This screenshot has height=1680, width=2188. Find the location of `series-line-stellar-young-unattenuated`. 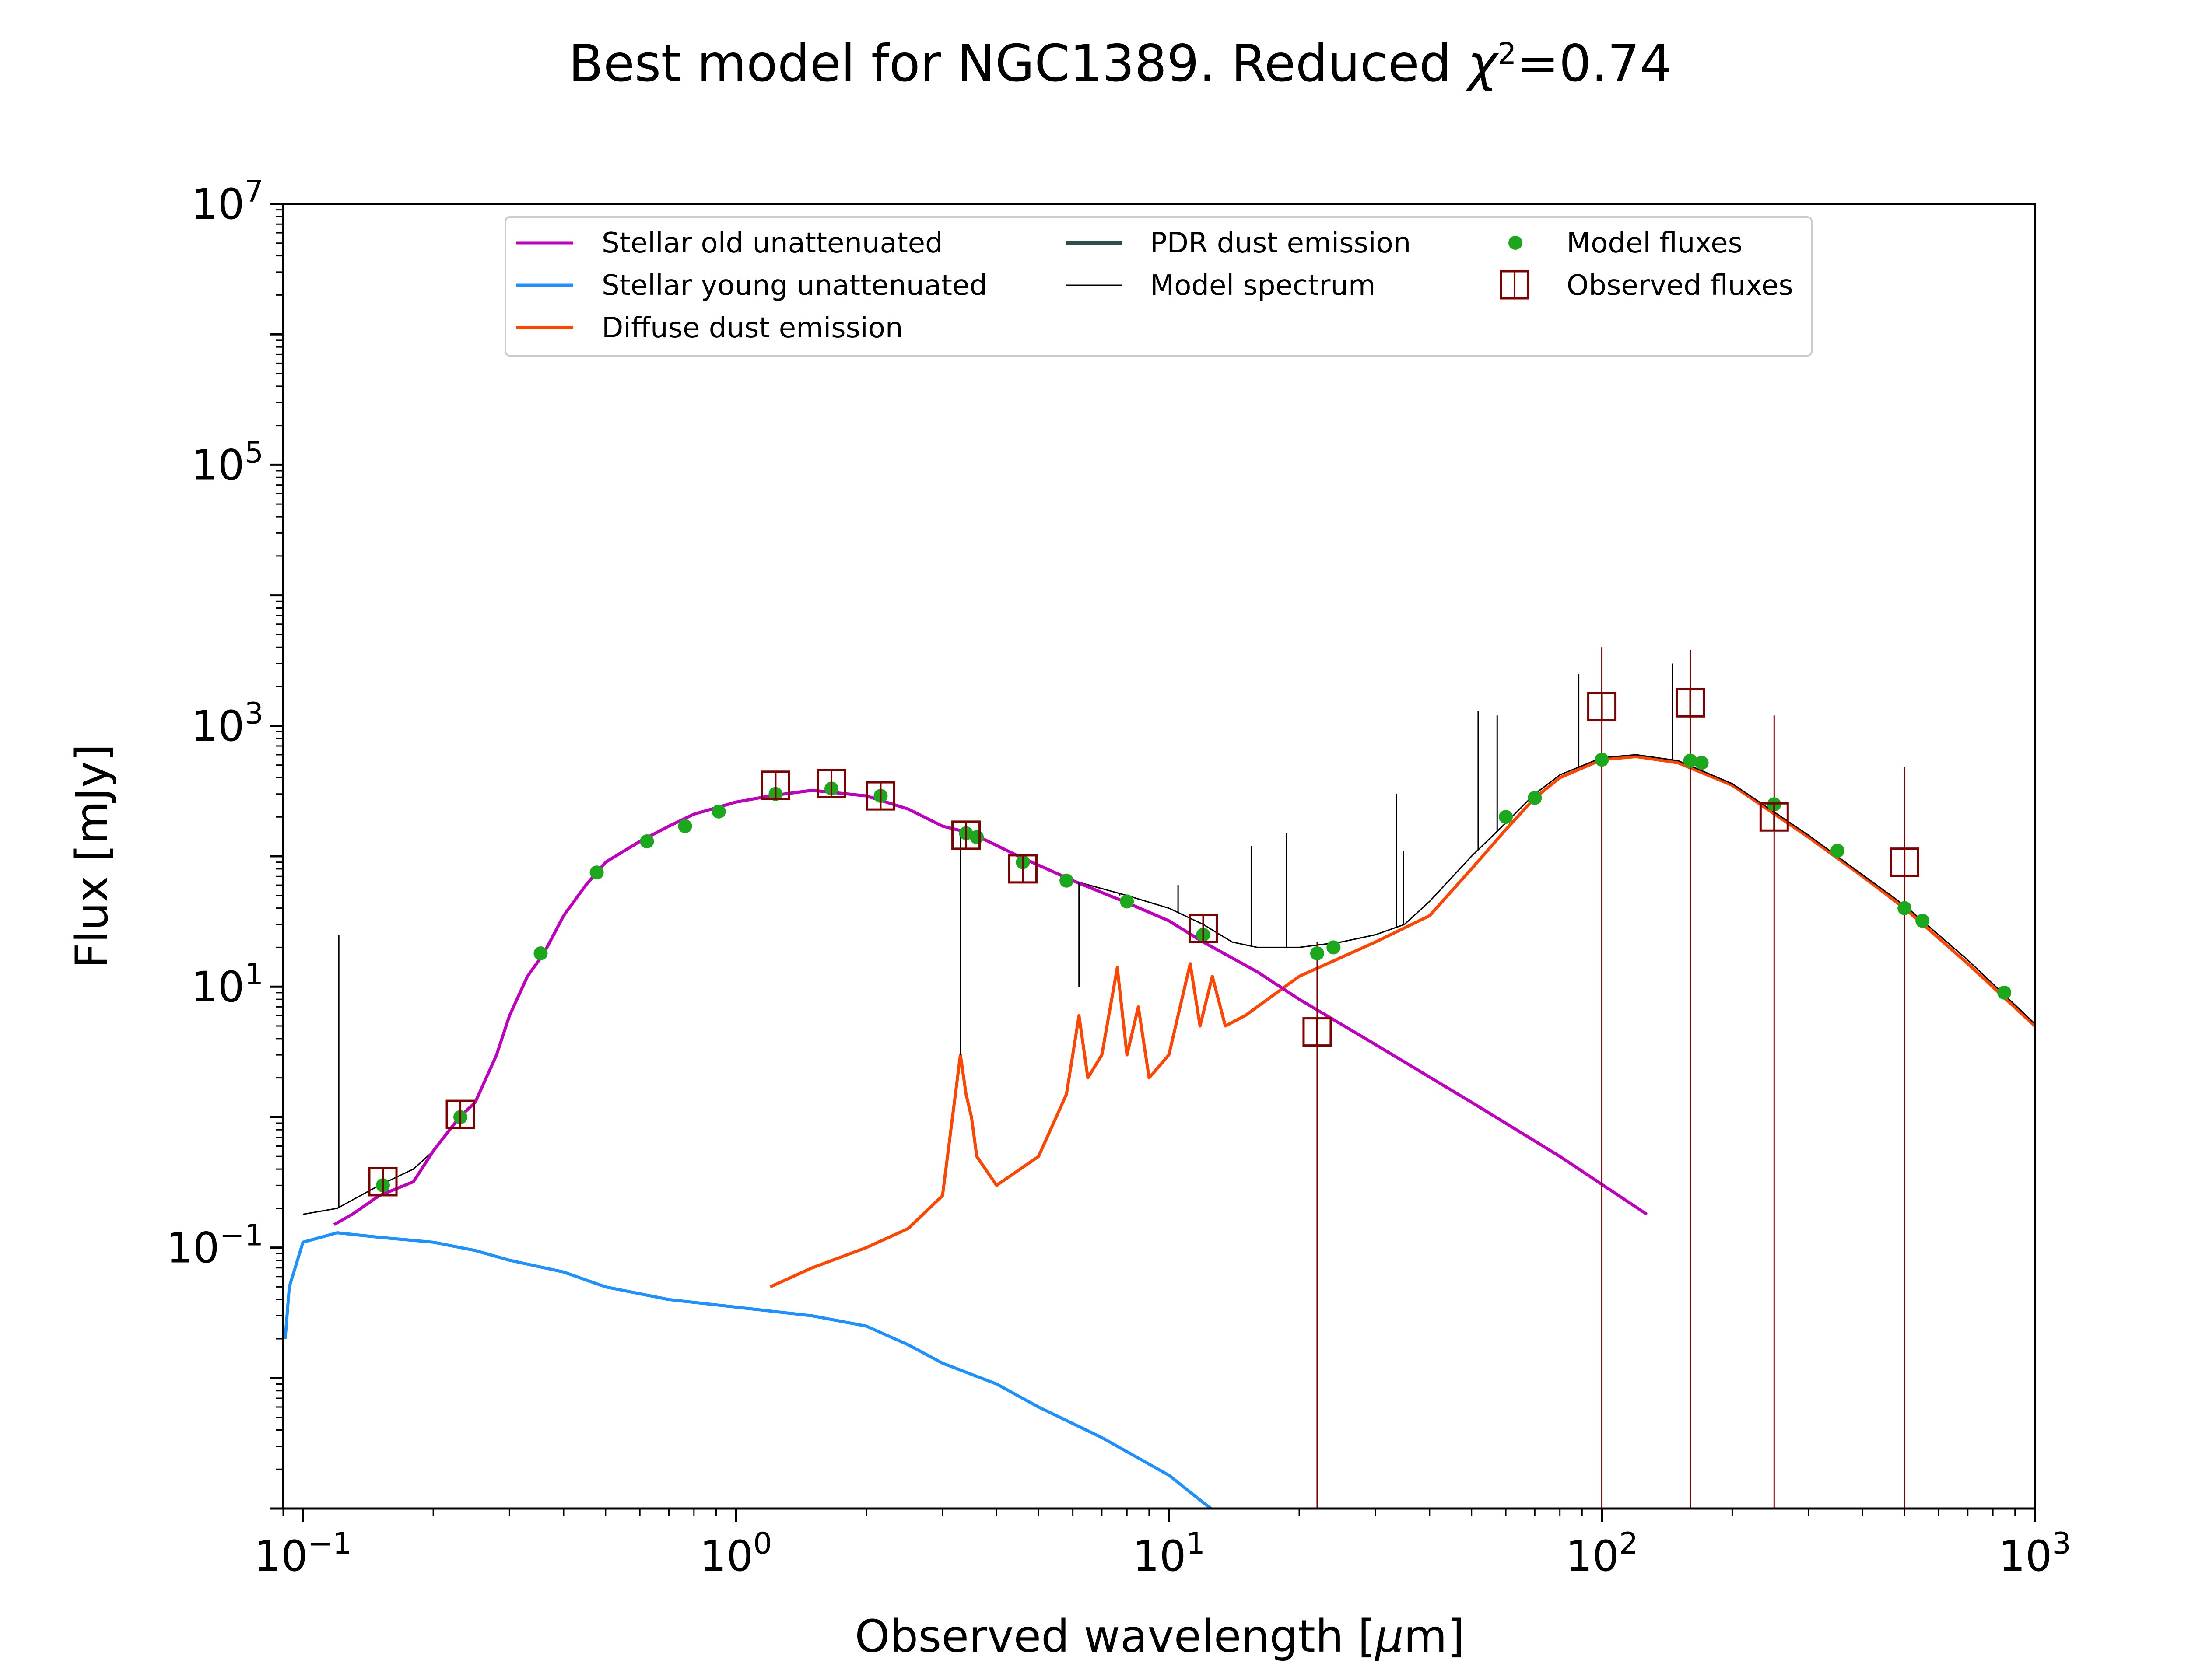

series-line-stellar-young-unattenuated is located at coordinates (748, 1369).